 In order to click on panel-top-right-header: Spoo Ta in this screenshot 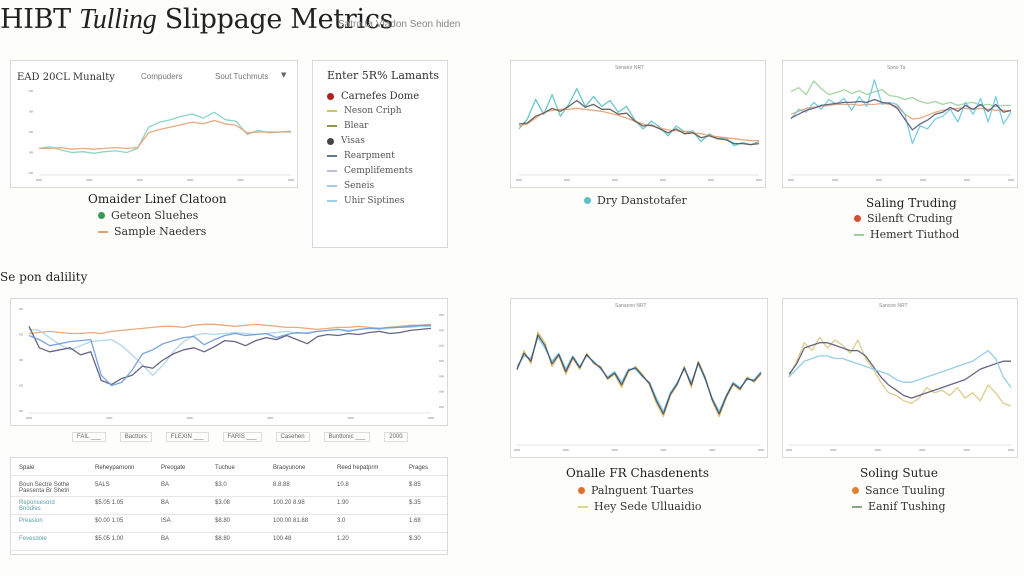, I will do `click(896, 68)`.